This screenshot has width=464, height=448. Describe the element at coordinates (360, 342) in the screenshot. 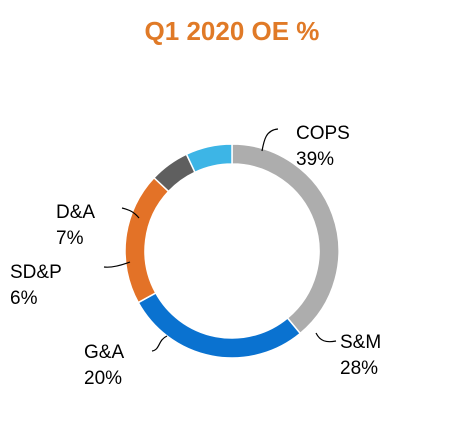

I see `slice-label-sandm: S&M` at that location.